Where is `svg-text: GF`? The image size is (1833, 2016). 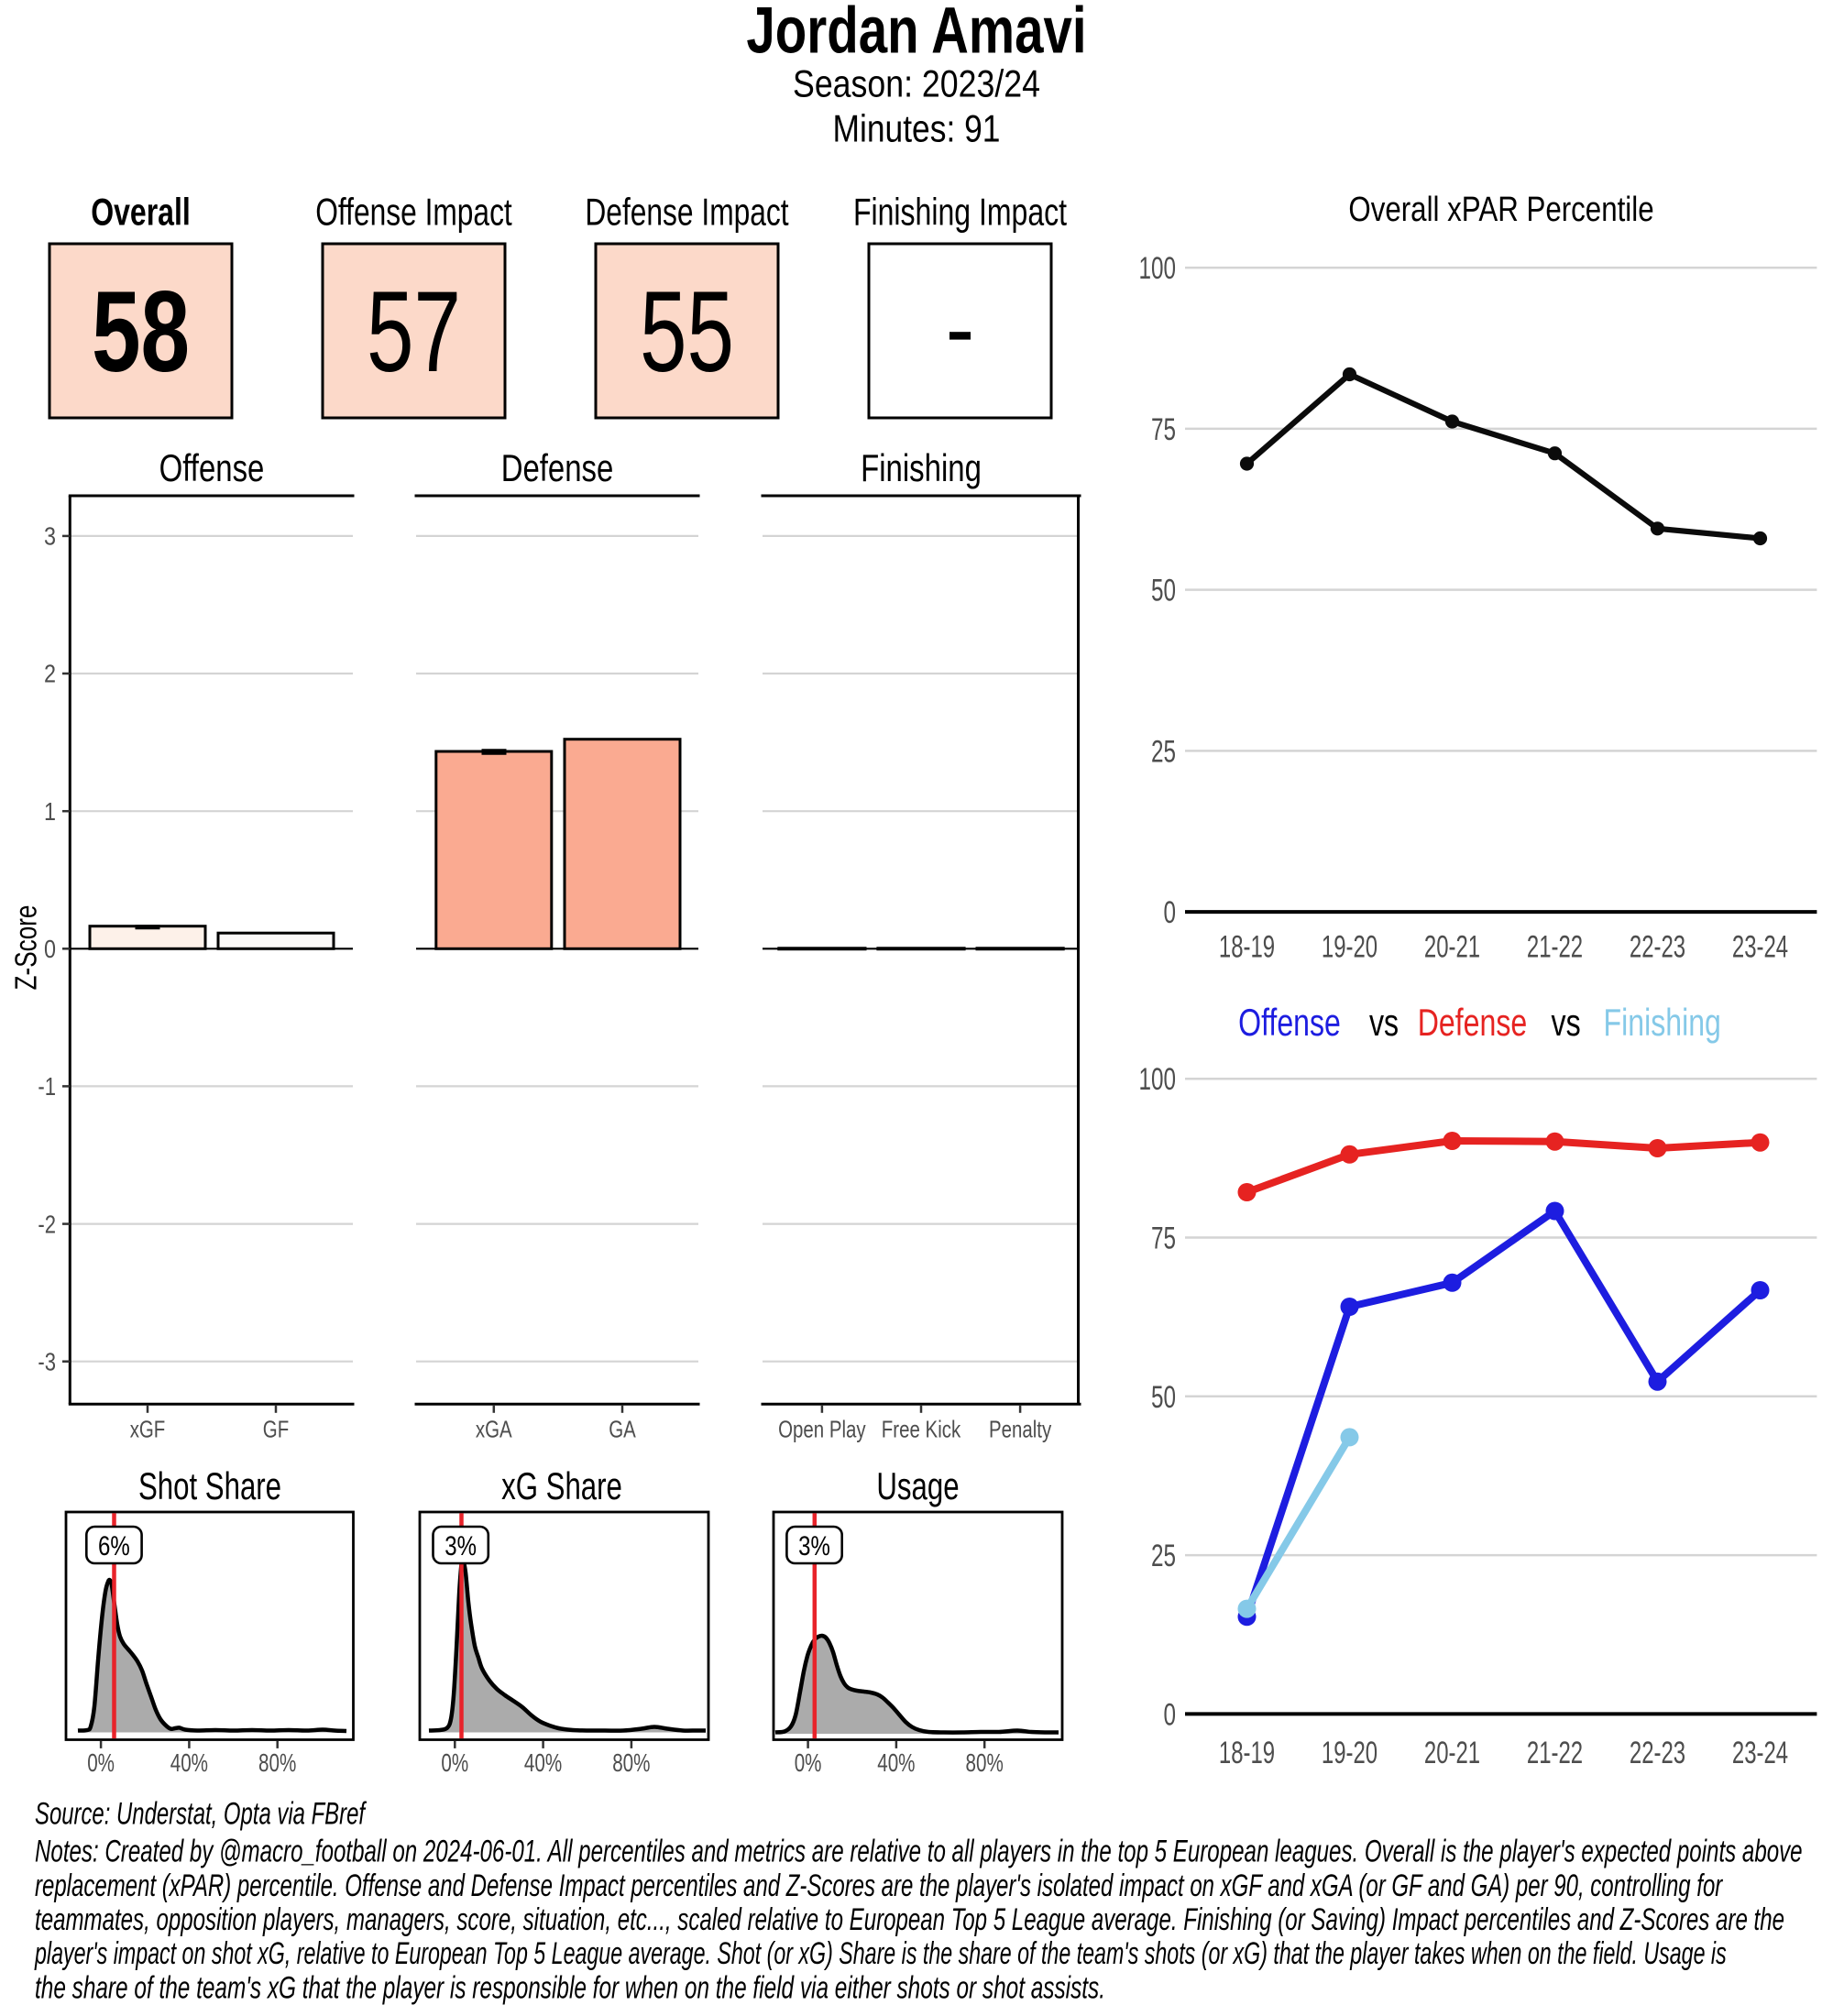
svg-text: GF is located at coordinates (276, 1428).